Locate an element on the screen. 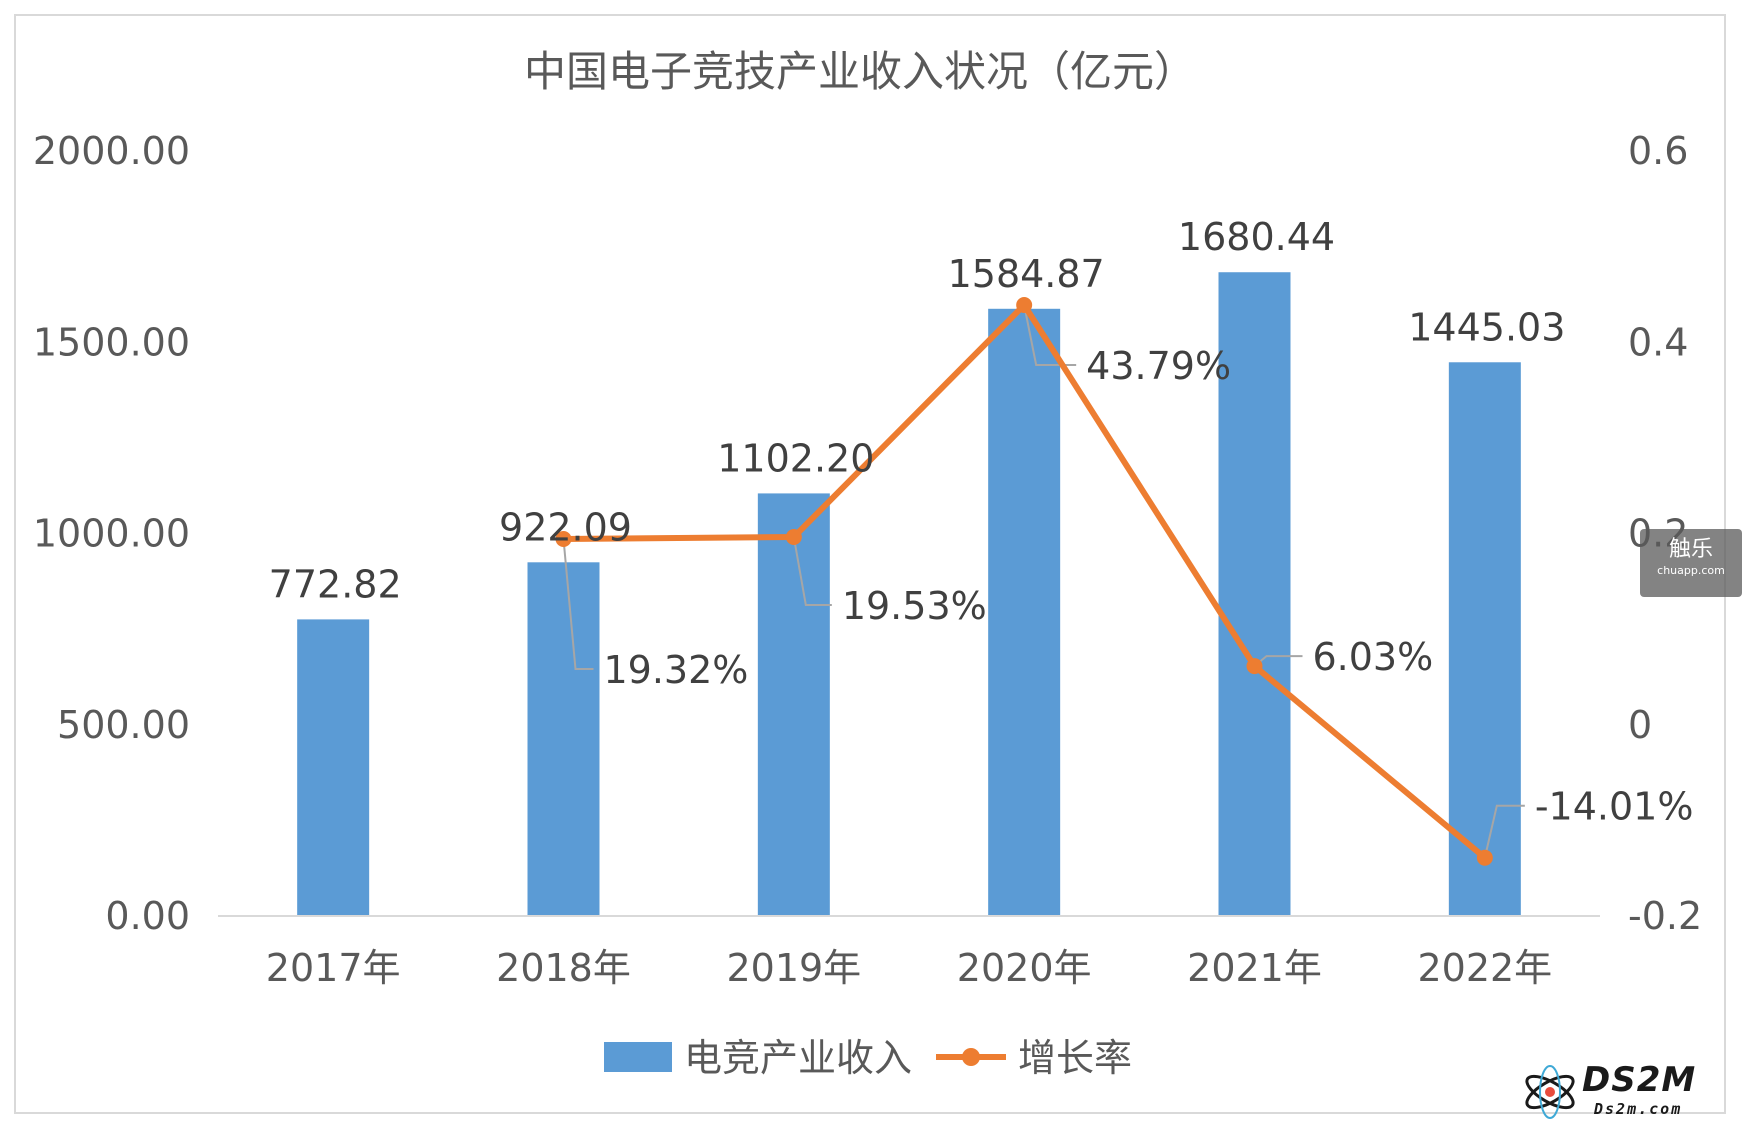  brand-site: Ds2m.com is located at coordinates (1638, 1109).